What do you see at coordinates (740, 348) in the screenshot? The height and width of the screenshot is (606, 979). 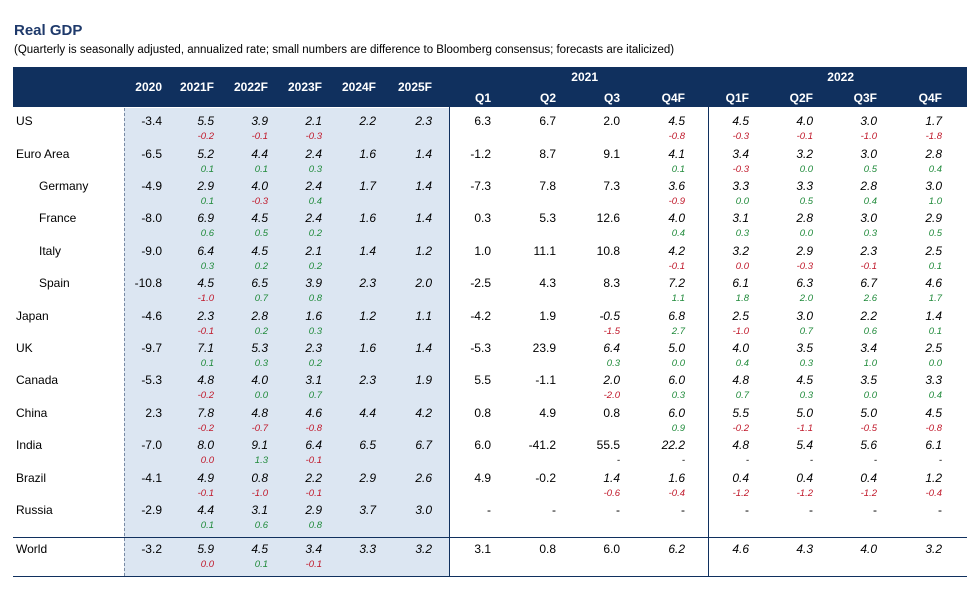 I see `value-uk-col10: 4.0` at bounding box center [740, 348].